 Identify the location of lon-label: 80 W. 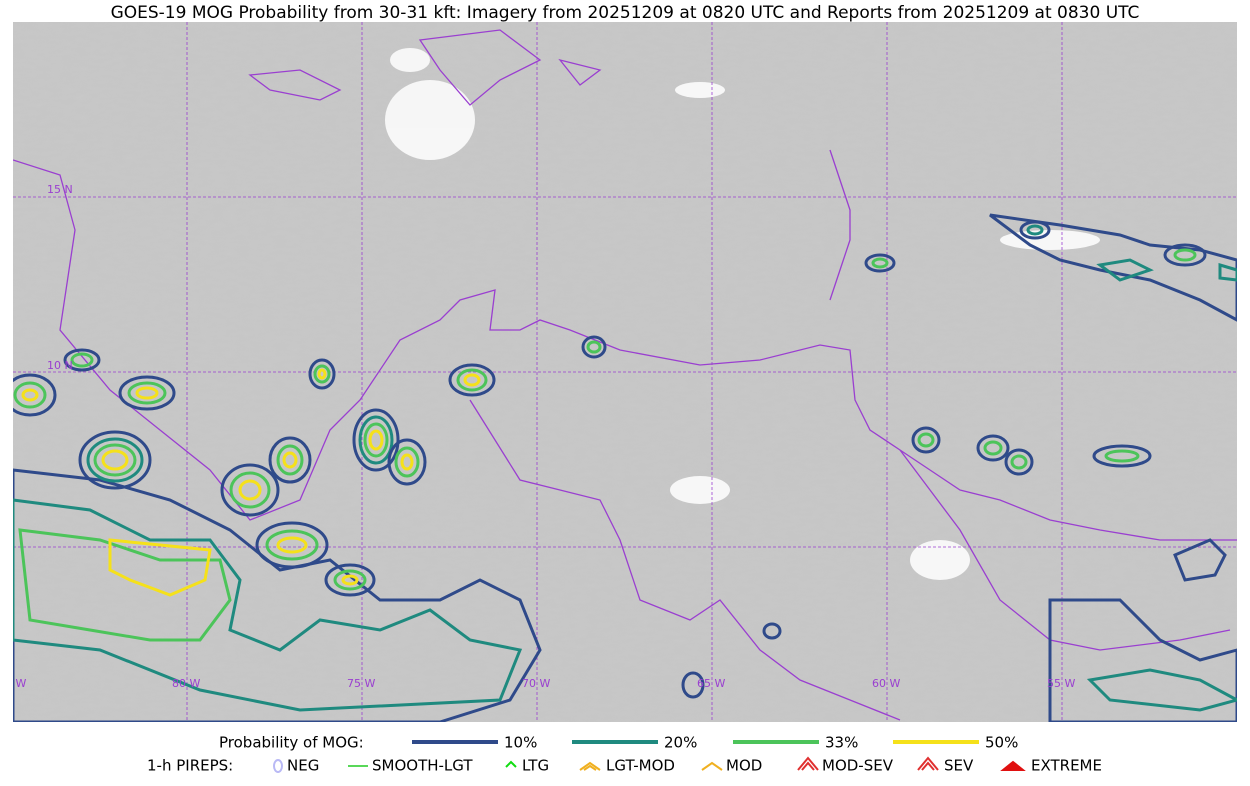
(186, 683).